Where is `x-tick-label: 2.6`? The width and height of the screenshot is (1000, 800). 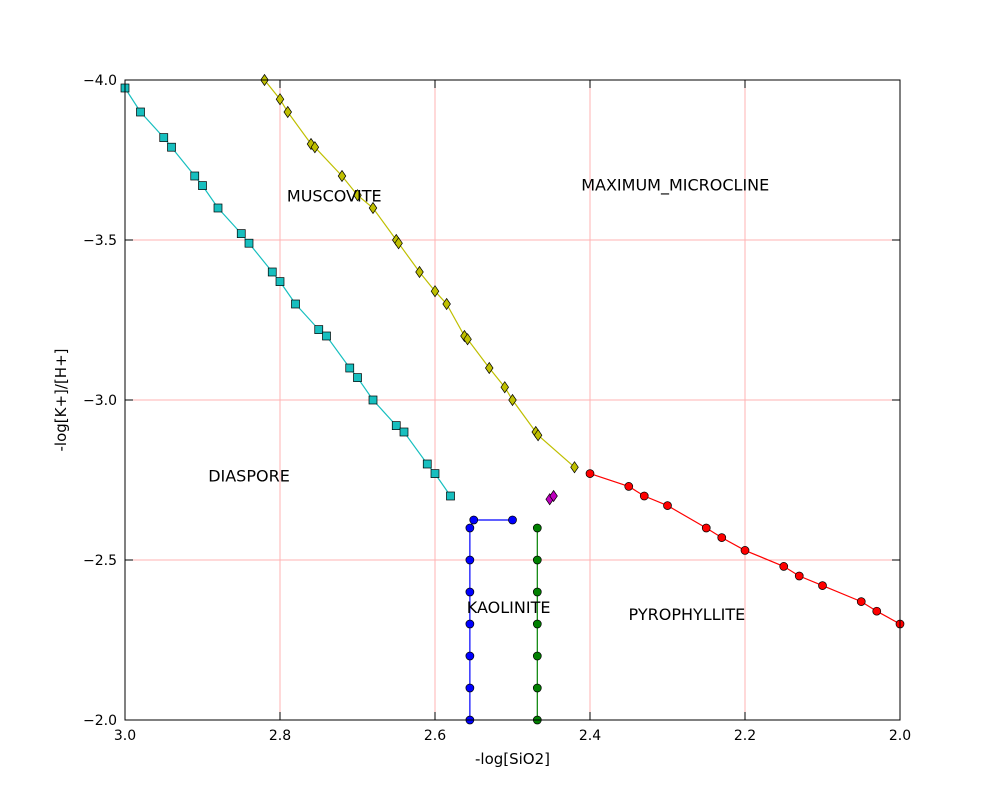
x-tick-label: 2.6 is located at coordinates (435, 736).